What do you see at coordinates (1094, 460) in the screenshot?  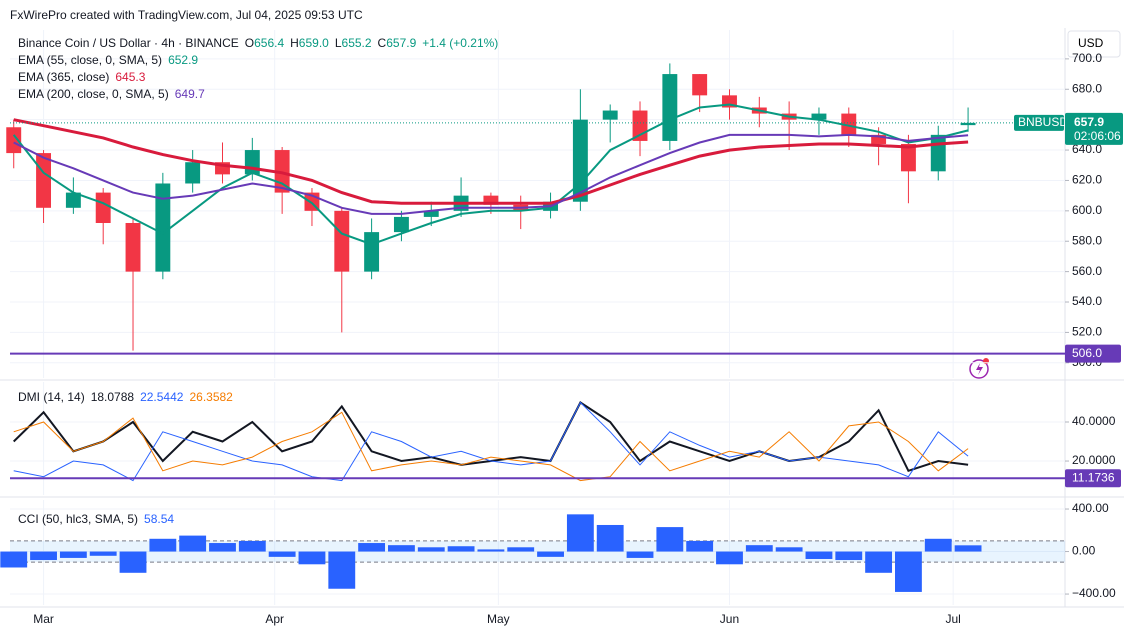 I see `y-tick-label: 20.0000` at bounding box center [1094, 460].